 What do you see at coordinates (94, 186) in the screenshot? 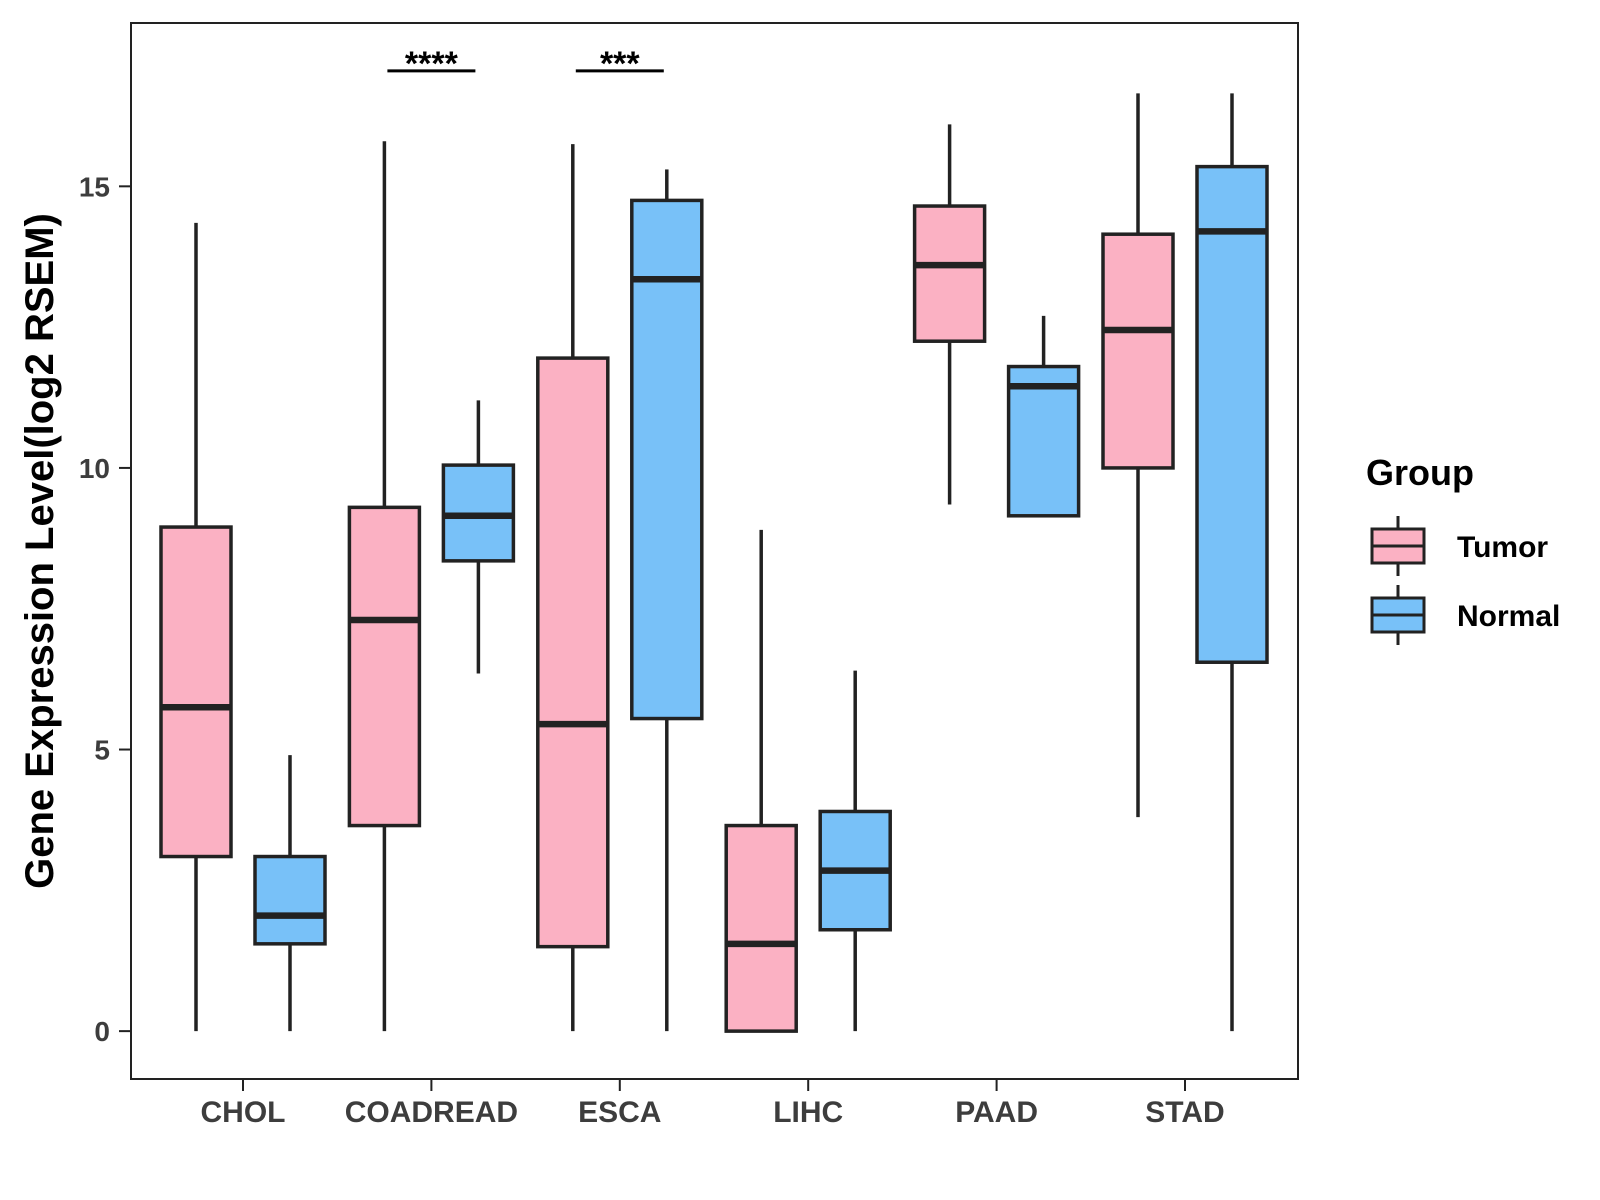
I see `y-tick-label: 15` at bounding box center [94, 186].